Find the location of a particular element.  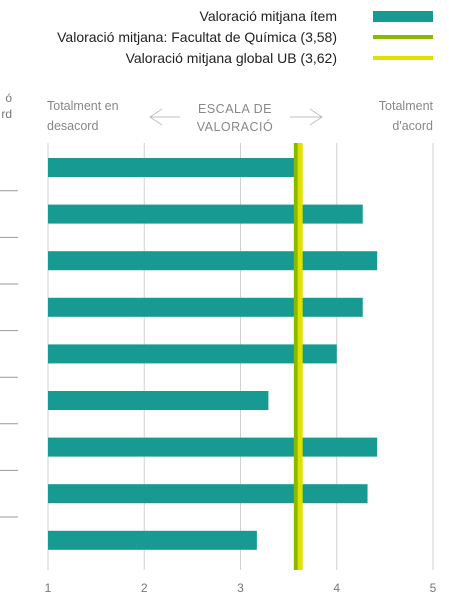

scale-center-line-1: ESCALA DE is located at coordinates (235, 109).